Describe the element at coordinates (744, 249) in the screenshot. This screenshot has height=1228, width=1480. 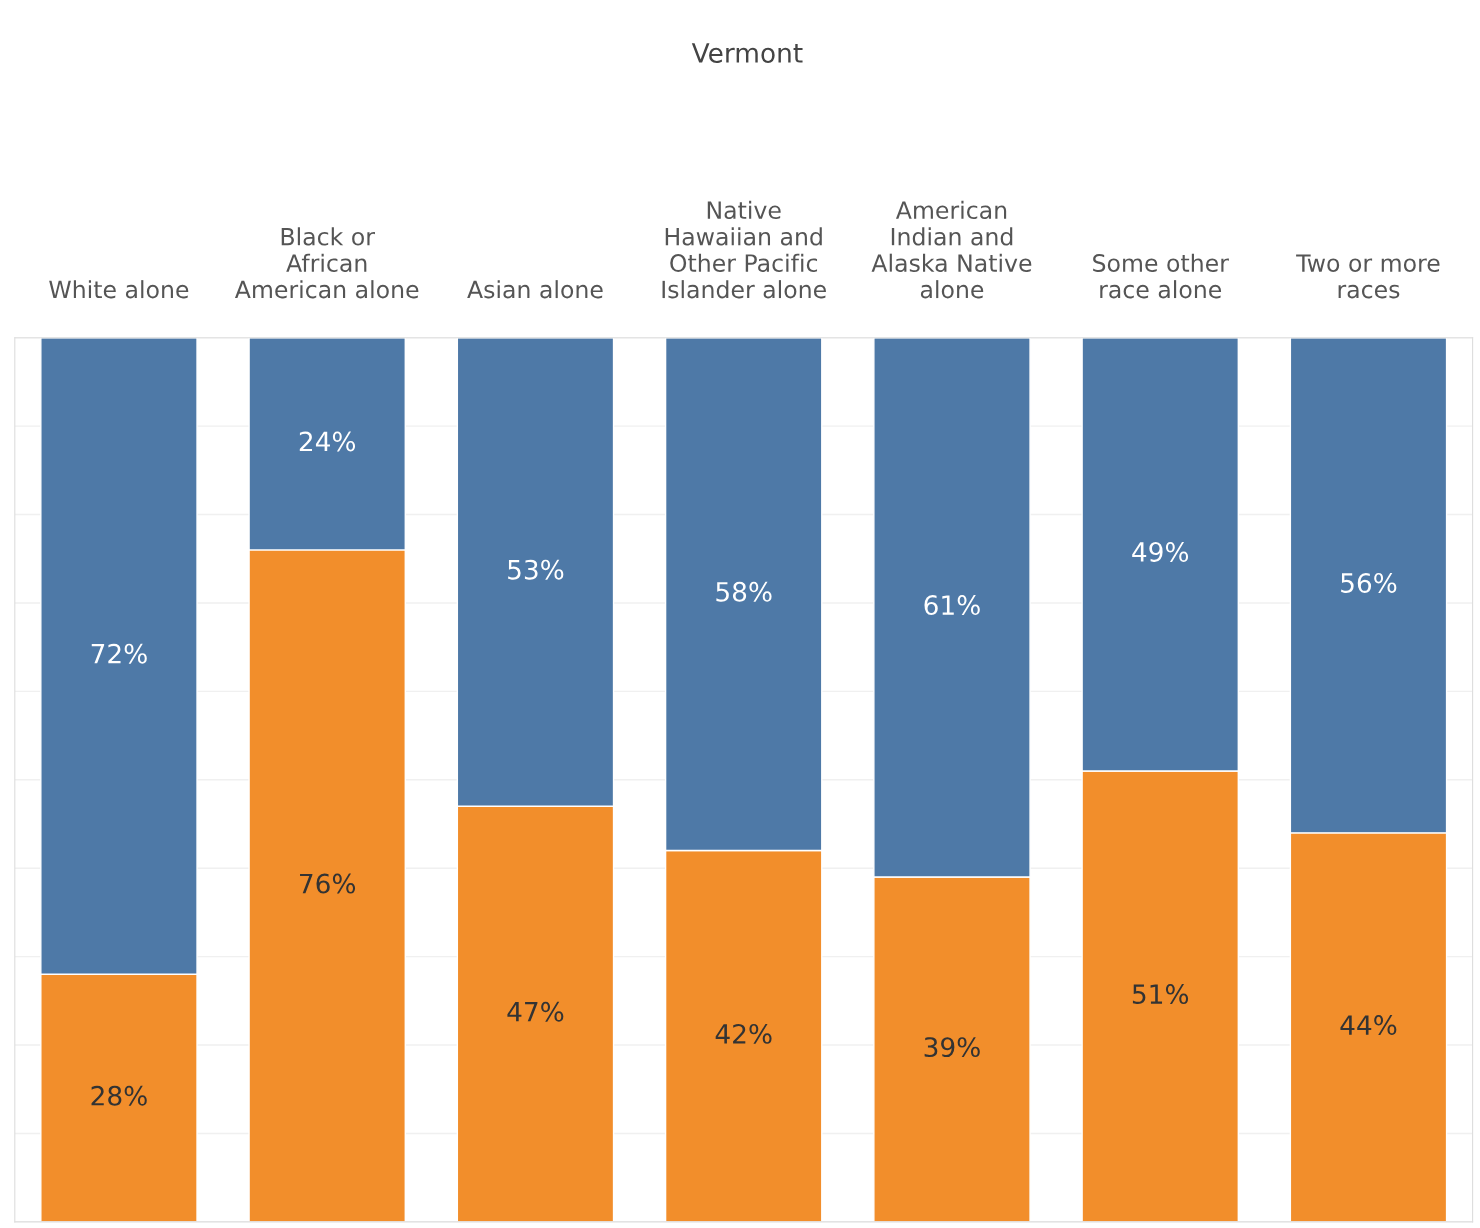
I see `x-tick-label: Native Hawaiian and Other Pacific Islander alone` at that location.